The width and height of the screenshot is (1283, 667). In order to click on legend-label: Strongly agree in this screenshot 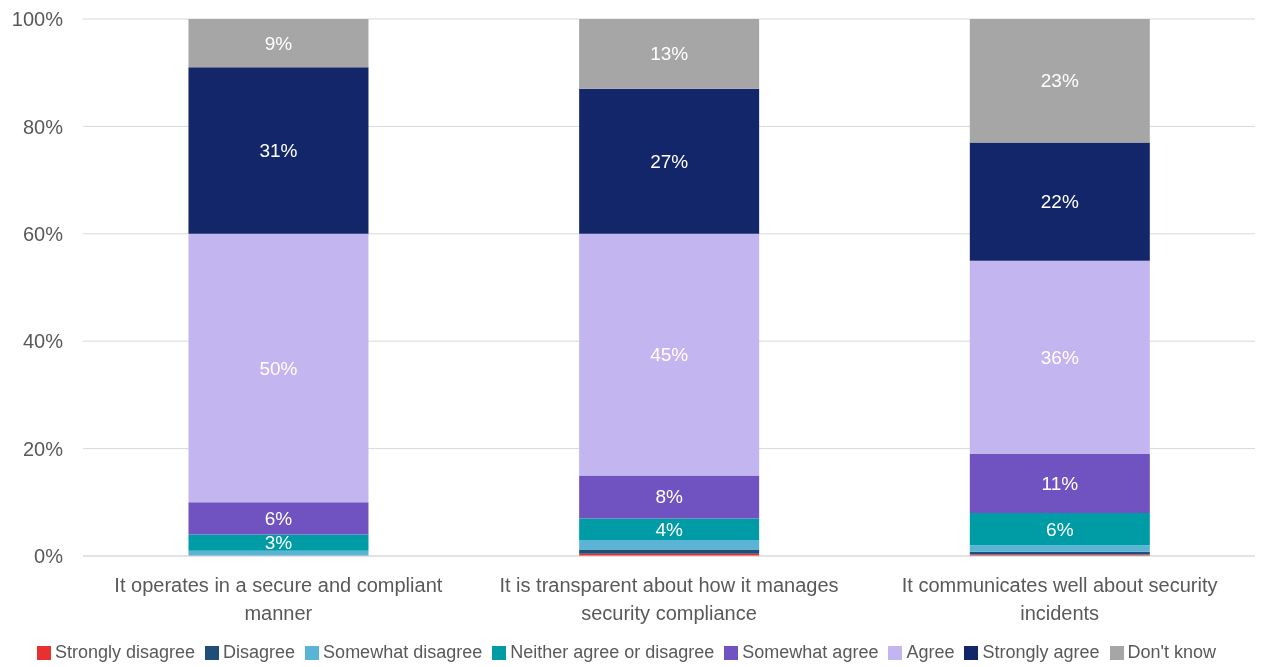, I will do `click(1041, 652)`.